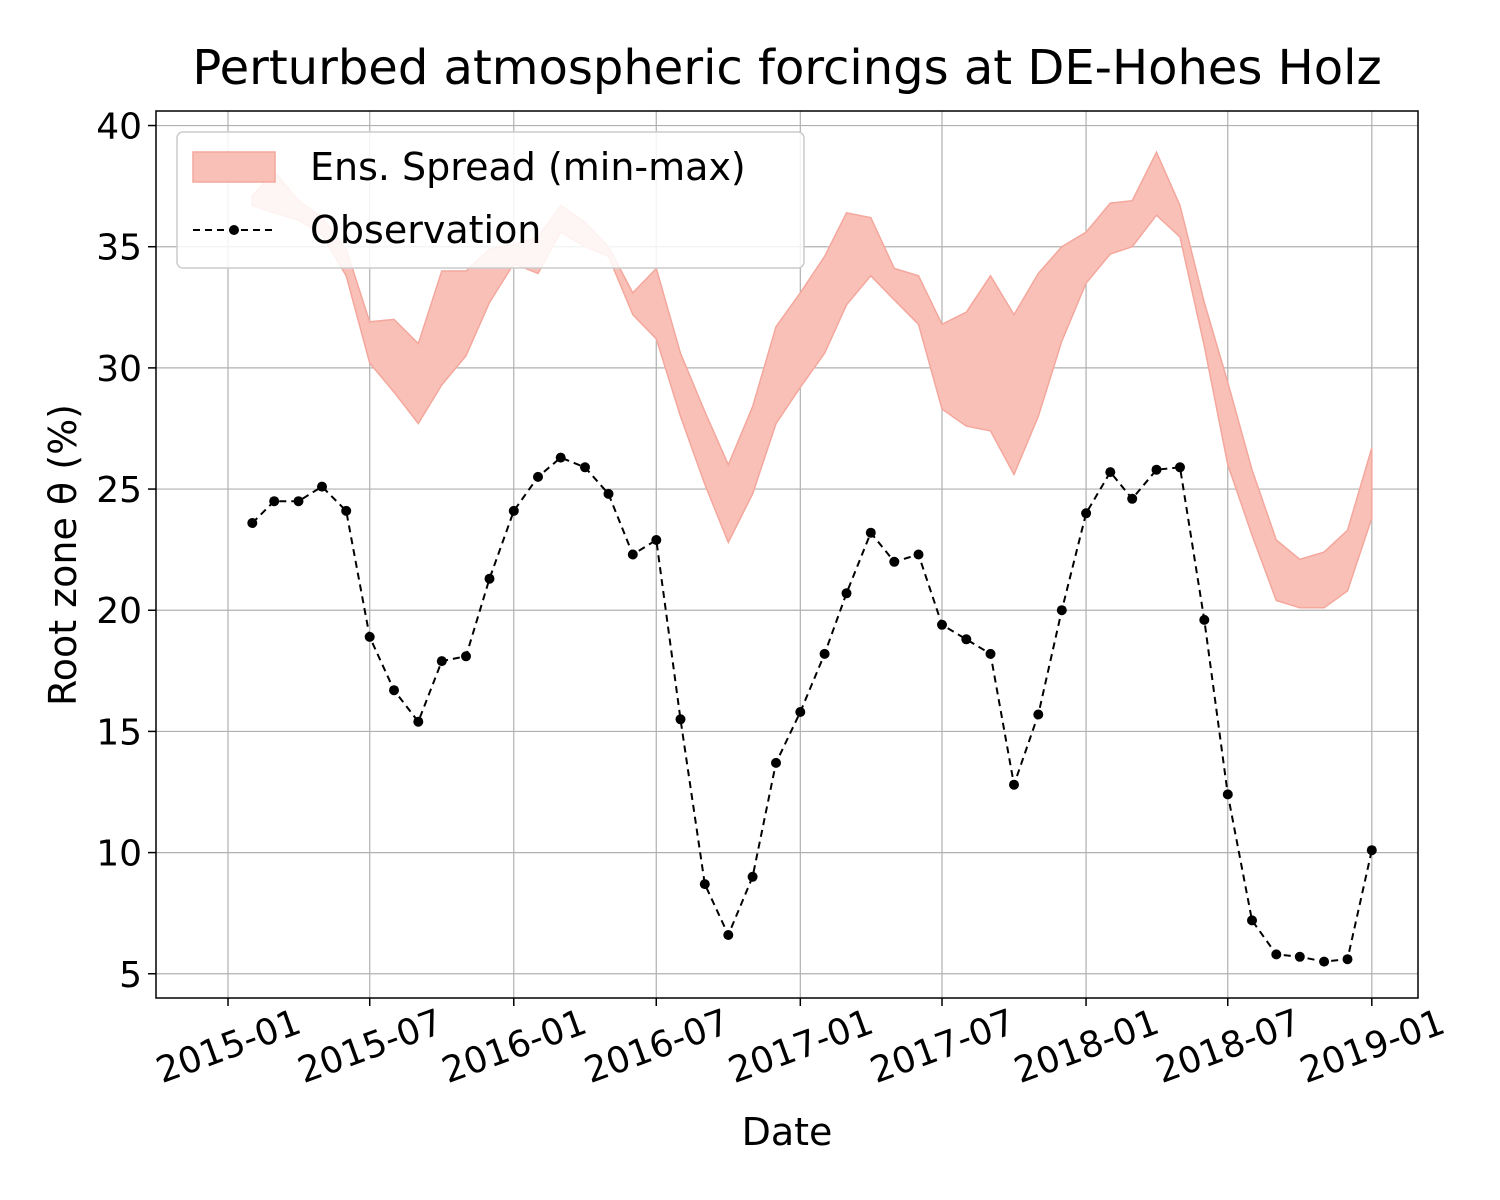 The width and height of the screenshot is (1500, 1200). I want to click on x-tick-label: 2015-07, so click(370, 1047).